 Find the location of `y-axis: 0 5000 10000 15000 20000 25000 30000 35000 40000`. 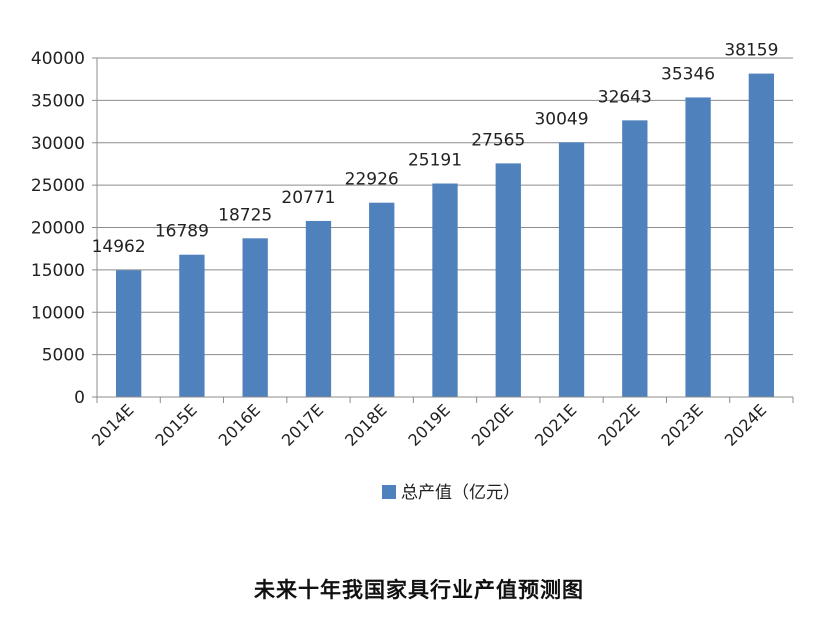

y-axis: 0 5000 10000 15000 20000 25000 30000 35000 40000 is located at coordinates (64, 228).